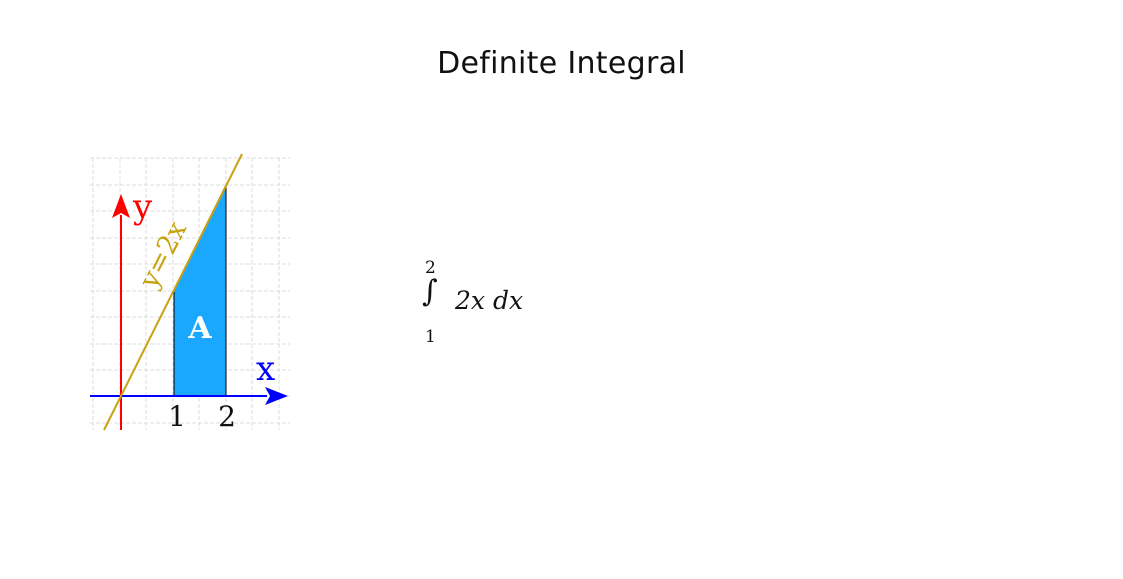  I want to click on area-label: A, so click(199, 328).